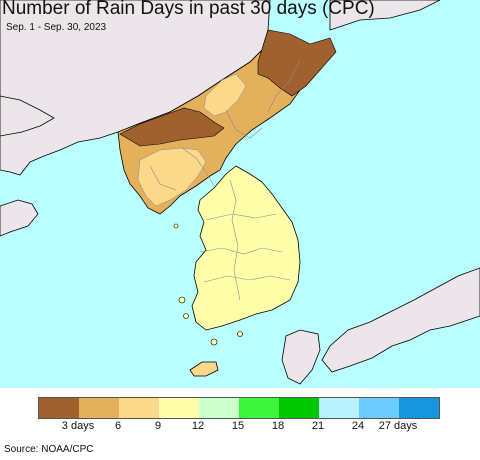 Image resolution: width=480 pixels, height=460 pixels. I want to click on shandong-peninsula, so click(19, 218).